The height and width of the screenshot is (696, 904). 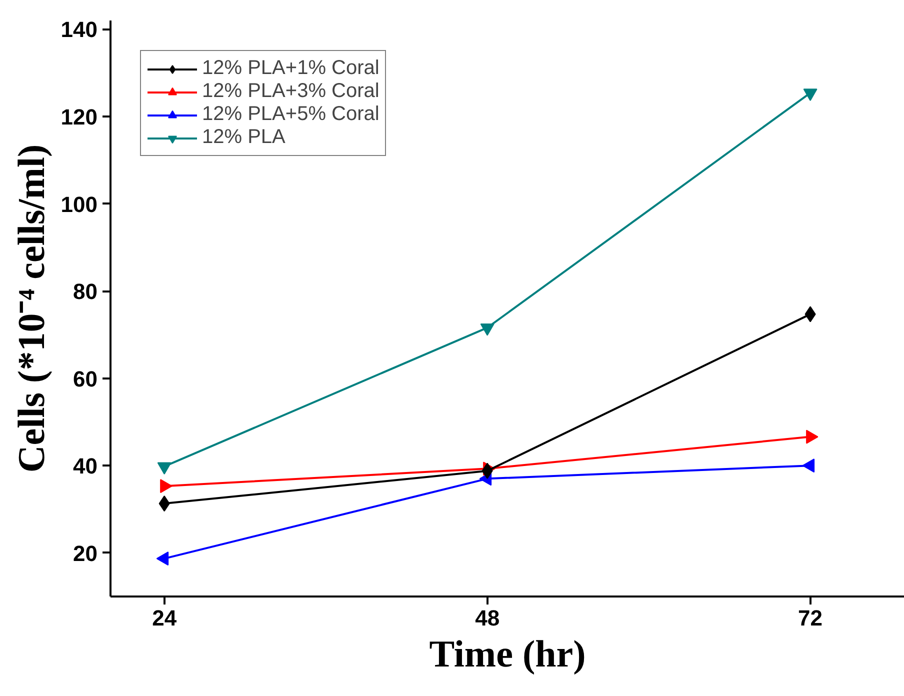 I want to click on legend-label: 12% PLA+5% Coral, so click(x=291, y=114).